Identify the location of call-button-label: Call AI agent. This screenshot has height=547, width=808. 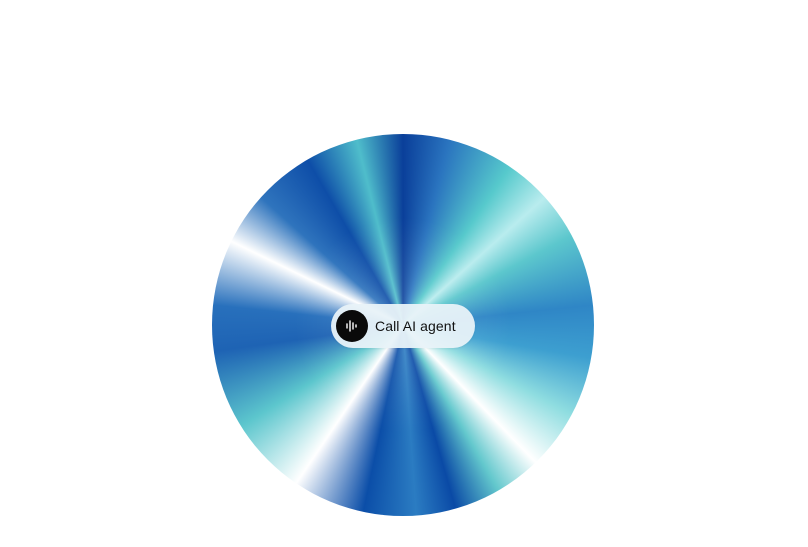
(415, 326).